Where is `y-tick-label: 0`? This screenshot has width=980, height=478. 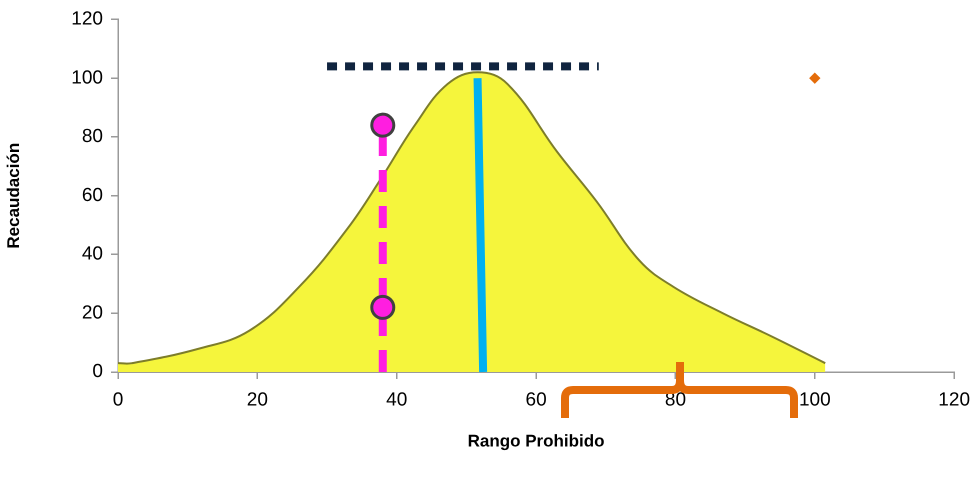
y-tick-label: 0 is located at coordinates (97, 371).